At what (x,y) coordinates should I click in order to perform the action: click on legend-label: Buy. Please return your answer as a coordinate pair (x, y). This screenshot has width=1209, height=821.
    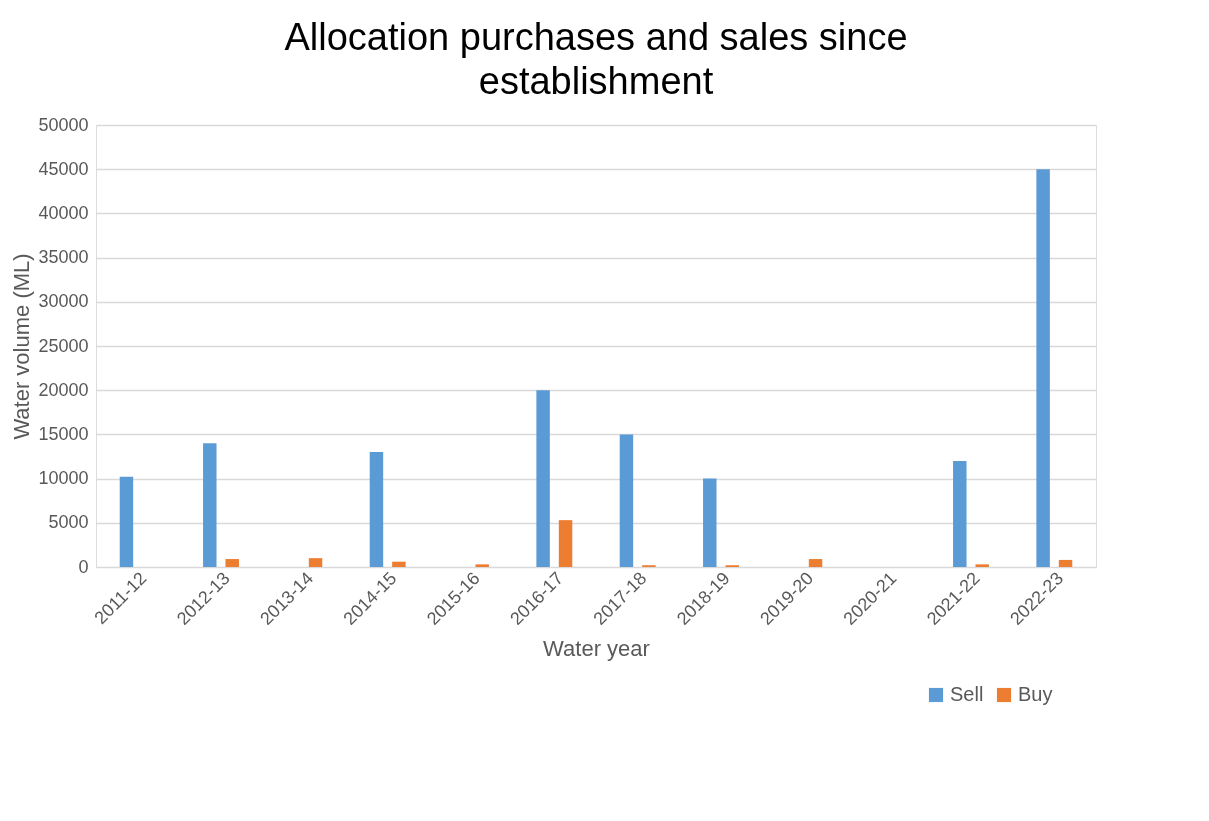
    Looking at the image, I should click on (1035, 694).